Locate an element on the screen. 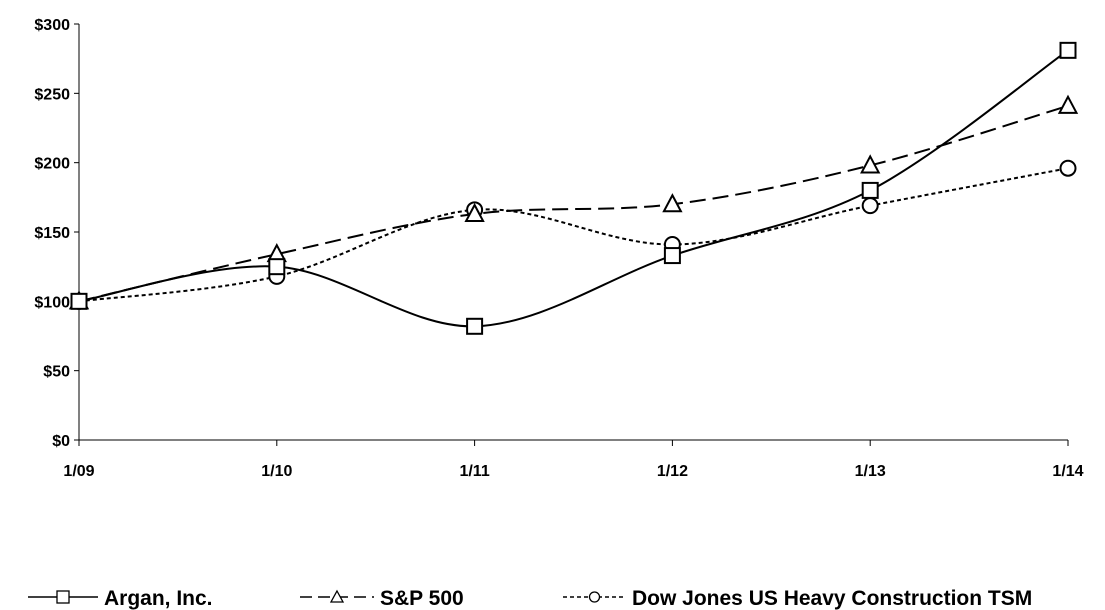 Image resolution: width=1105 pixels, height=610 pixels. x-tick-label: 1/14 is located at coordinates (1067, 471).